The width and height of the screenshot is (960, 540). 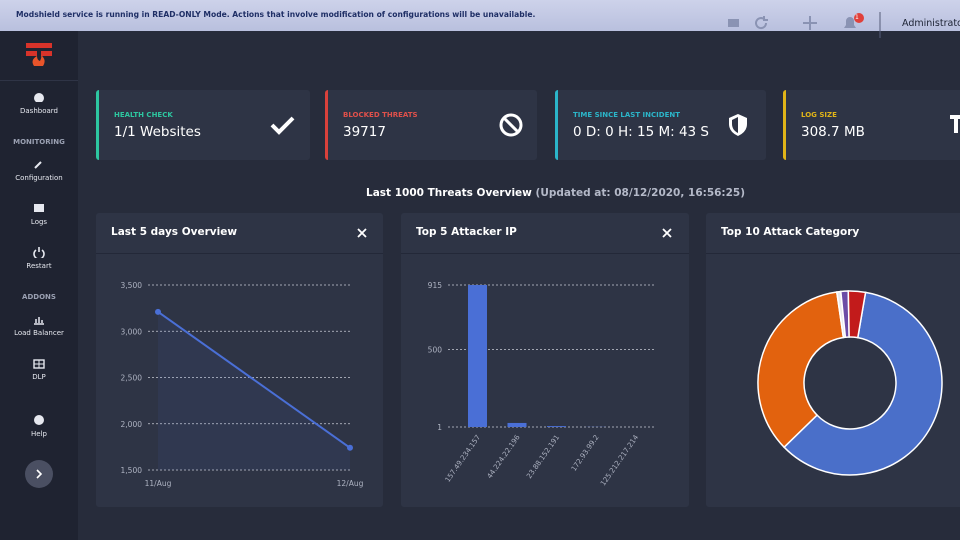 What do you see at coordinates (761, 23) in the screenshot?
I see `refresh-icon` at bounding box center [761, 23].